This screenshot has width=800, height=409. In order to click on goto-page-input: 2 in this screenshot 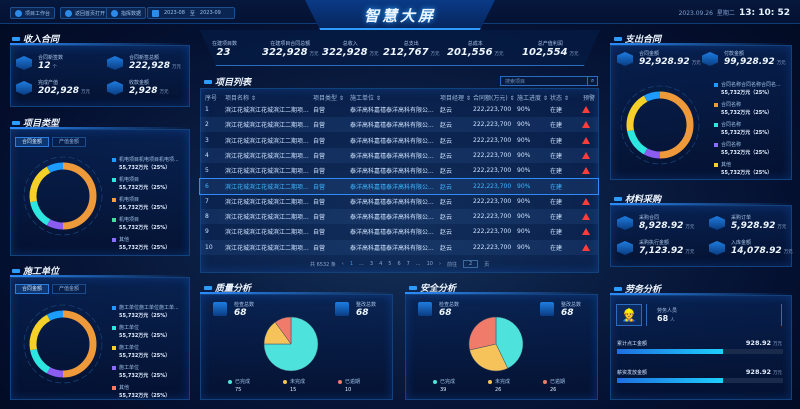, I will do `click(470, 264)`.